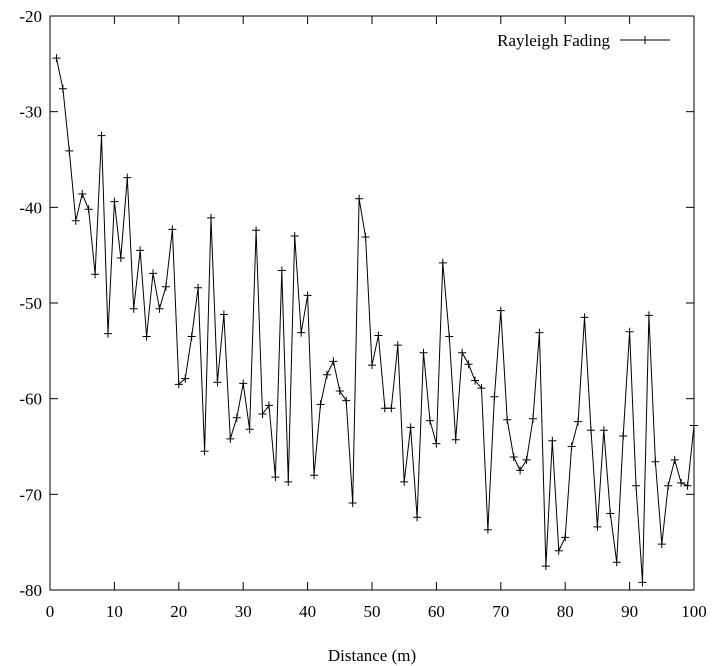 The image size is (721, 666). I want to click on legend-marker, so click(645, 40).